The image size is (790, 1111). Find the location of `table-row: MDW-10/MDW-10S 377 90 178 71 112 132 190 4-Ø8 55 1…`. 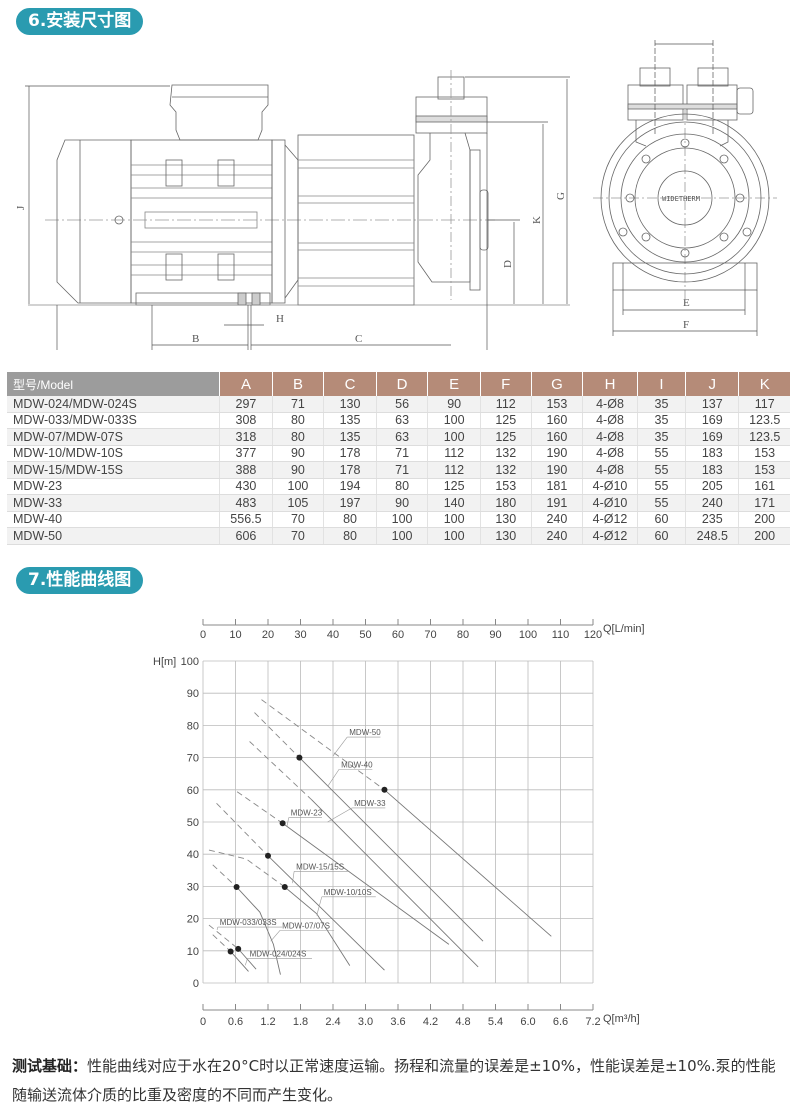

table-row: MDW-10/MDW-10S 377 90 178 71 112 132 190 4-Ø8 55 1… is located at coordinates (398, 453).